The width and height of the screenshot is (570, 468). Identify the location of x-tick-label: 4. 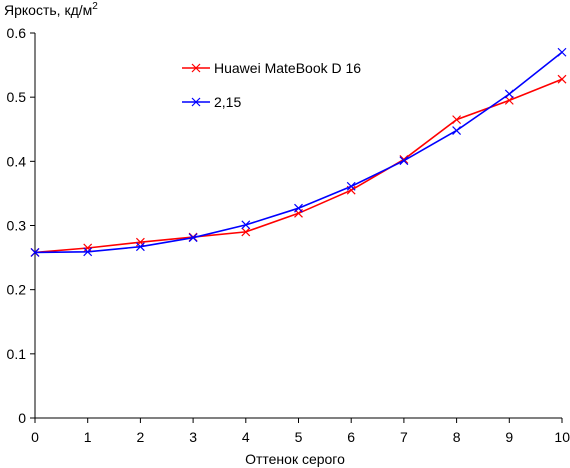
(246, 437).